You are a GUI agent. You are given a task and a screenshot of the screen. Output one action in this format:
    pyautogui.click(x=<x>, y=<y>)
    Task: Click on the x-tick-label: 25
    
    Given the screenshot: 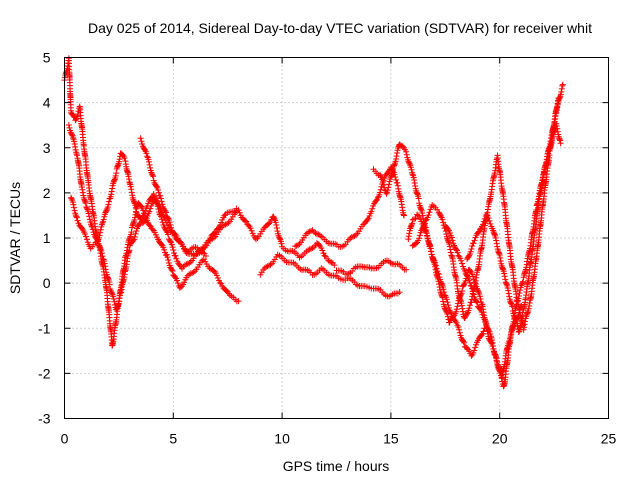 What is the action you would take?
    pyautogui.click(x=609, y=439)
    